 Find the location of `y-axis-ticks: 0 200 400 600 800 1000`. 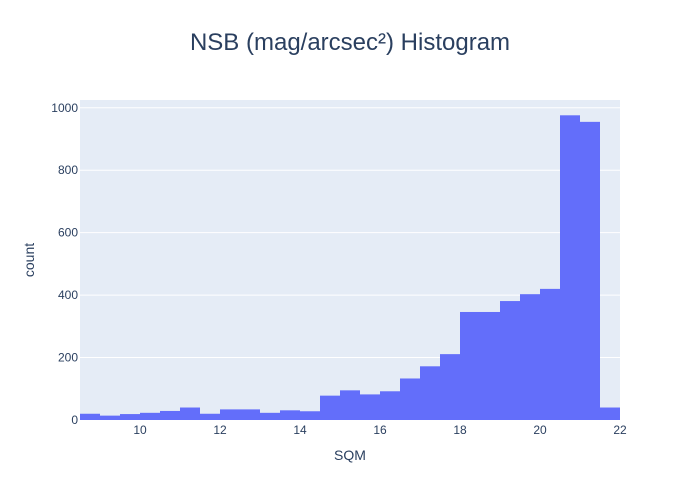

y-axis-ticks: 0 200 400 600 800 1000 is located at coordinates (64, 264).